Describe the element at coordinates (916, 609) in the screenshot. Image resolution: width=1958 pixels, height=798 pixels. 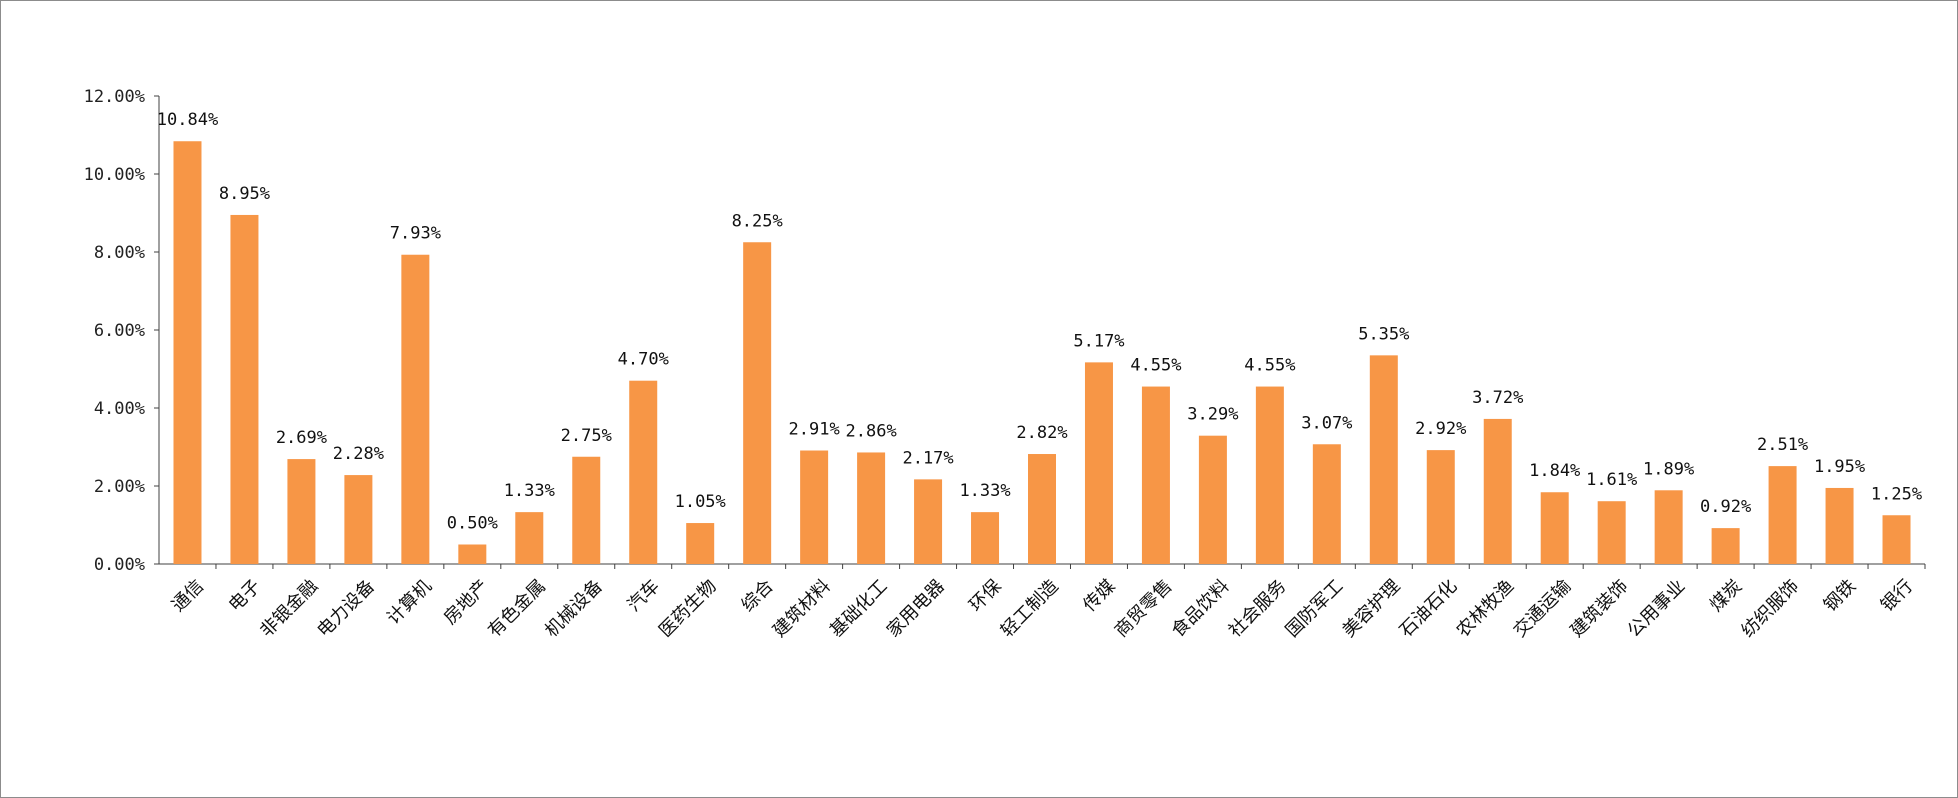
I see `category-label: 家用电器` at that location.